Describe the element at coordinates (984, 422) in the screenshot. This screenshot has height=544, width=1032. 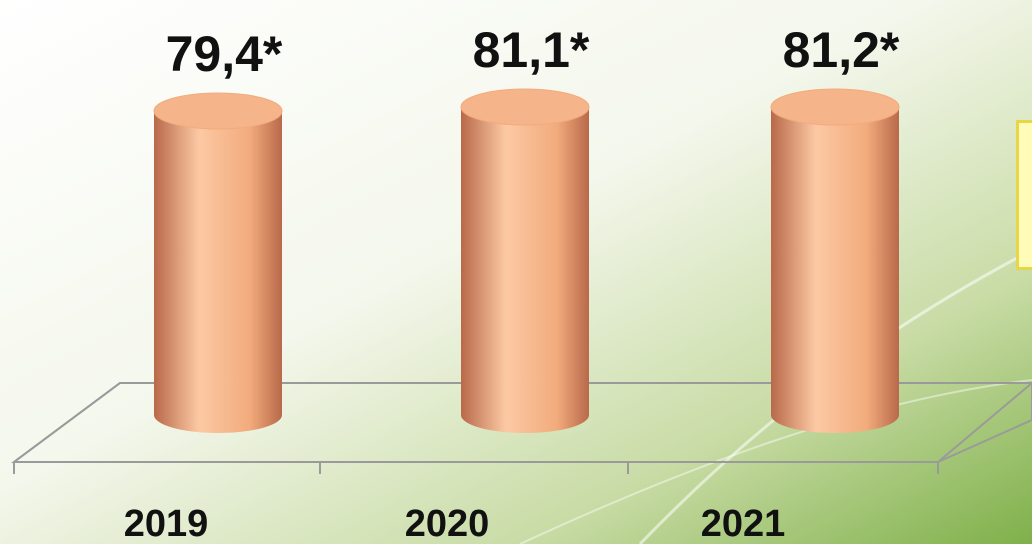
I see `floor-right-edge` at that location.